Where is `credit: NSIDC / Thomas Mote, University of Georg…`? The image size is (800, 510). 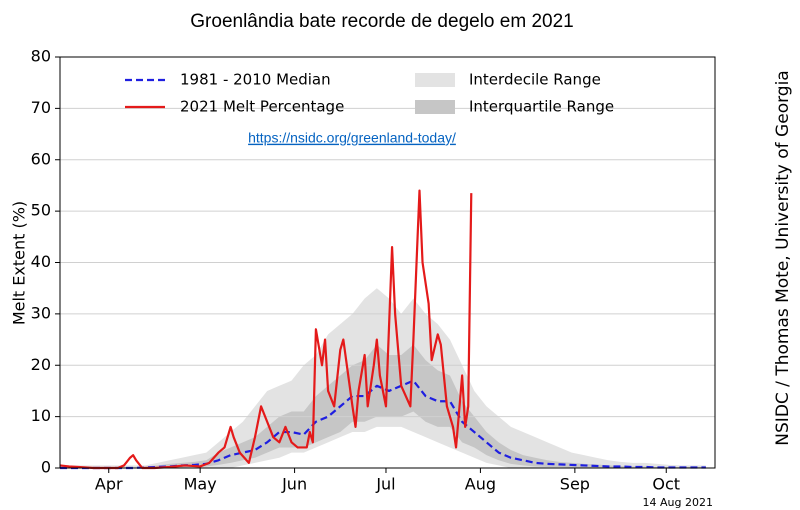 credit: NSIDC / Thomas Mote, University of Georg… is located at coordinates (783, 257).